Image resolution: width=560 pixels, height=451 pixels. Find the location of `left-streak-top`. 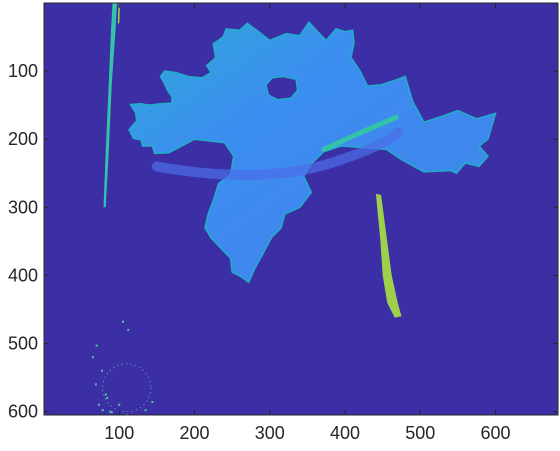

left-streak-top is located at coordinates (118, 13).